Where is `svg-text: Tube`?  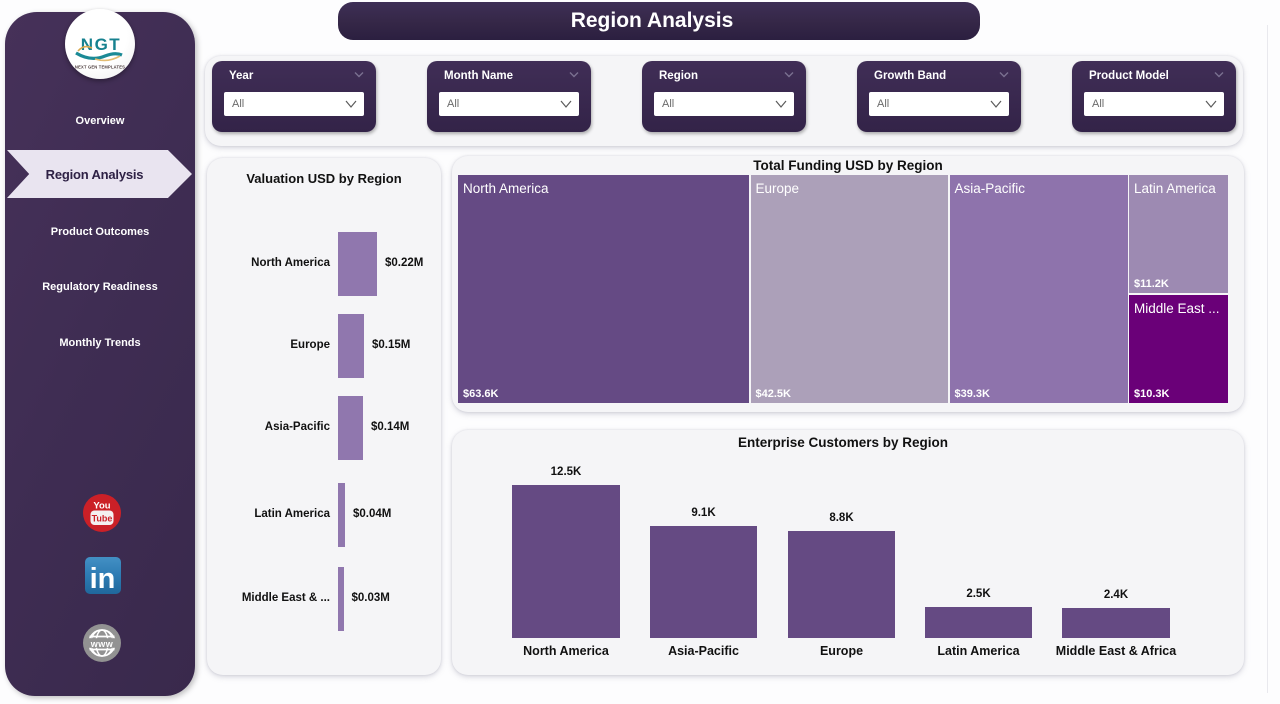
svg-text: Tube is located at coordinates (102, 519).